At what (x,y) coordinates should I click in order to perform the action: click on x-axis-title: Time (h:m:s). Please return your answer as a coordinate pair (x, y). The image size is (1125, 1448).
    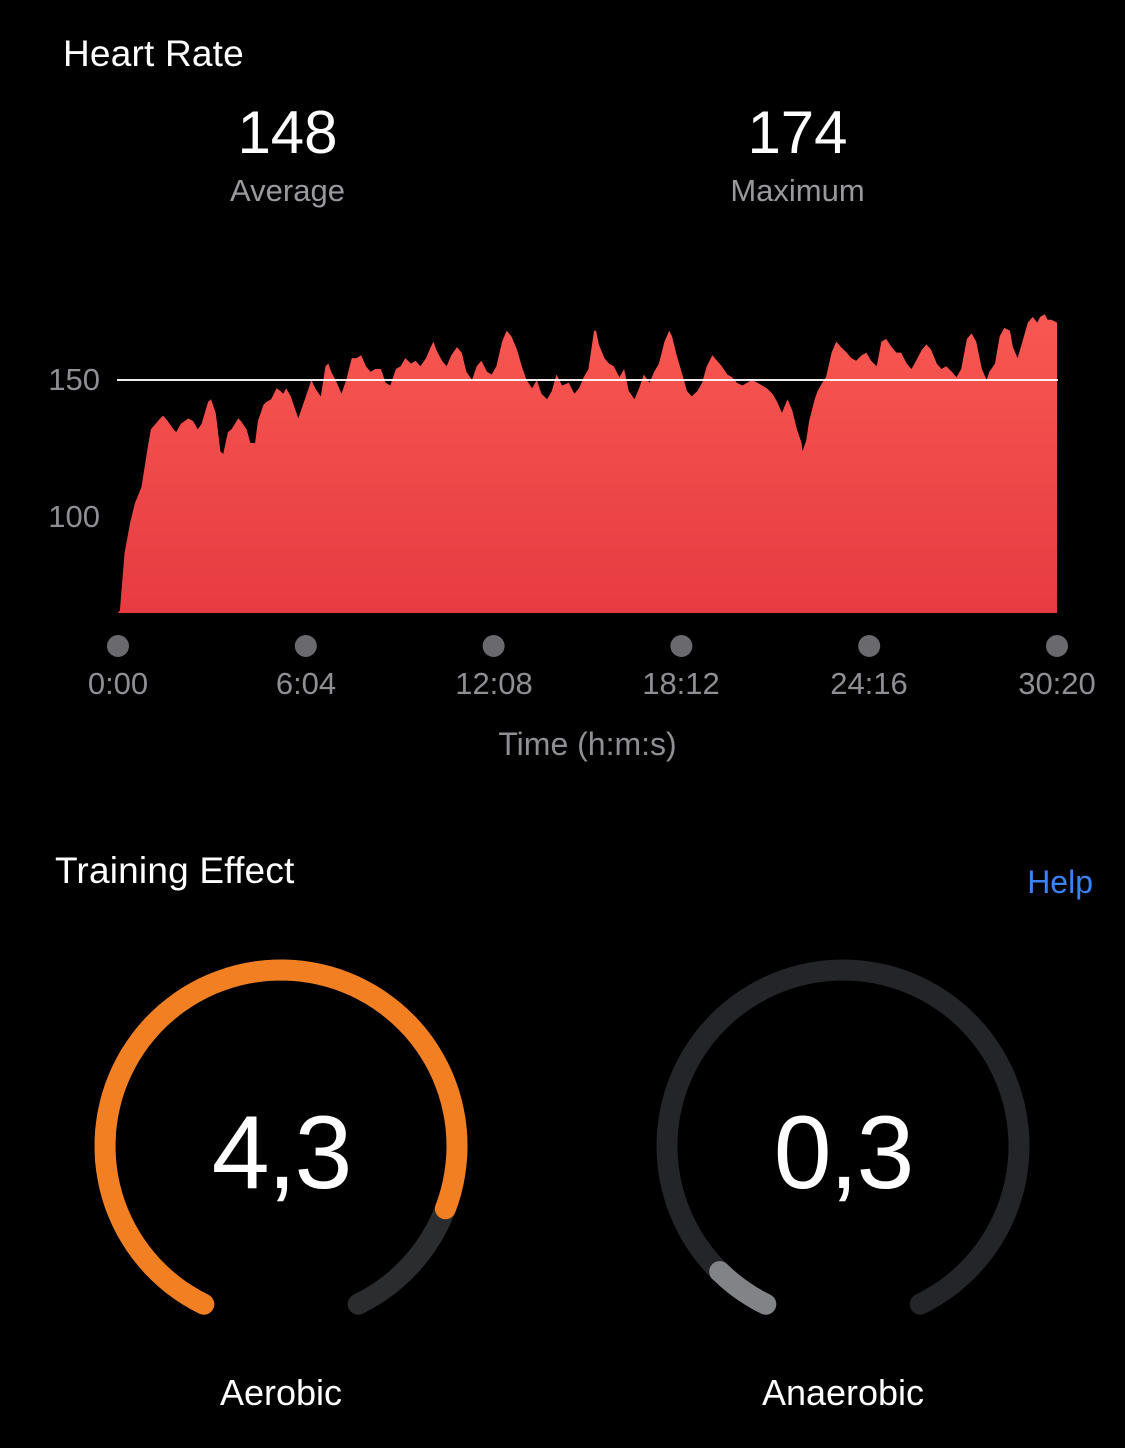
    Looking at the image, I should click on (587, 744).